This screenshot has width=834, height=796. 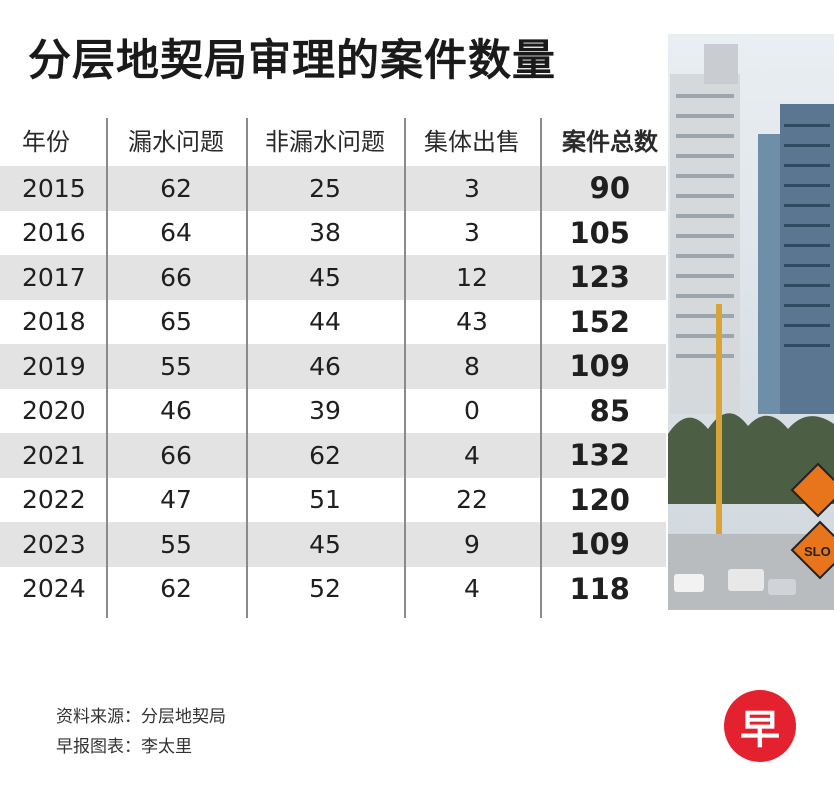 What do you see at coordinates (54, 188) in the screenshot?
I see `cell-year: 2015` at bounding box center [54, 188].